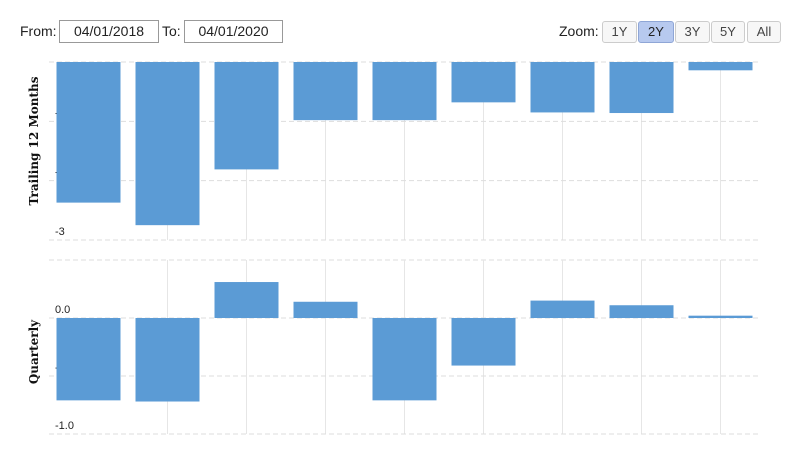 The height and width of the screenshot is (452, 802). What do you see at coordinates (62, 310) in the screenshot?
I see `y-tick-label: 0.0` at bounding box center [62, 310].